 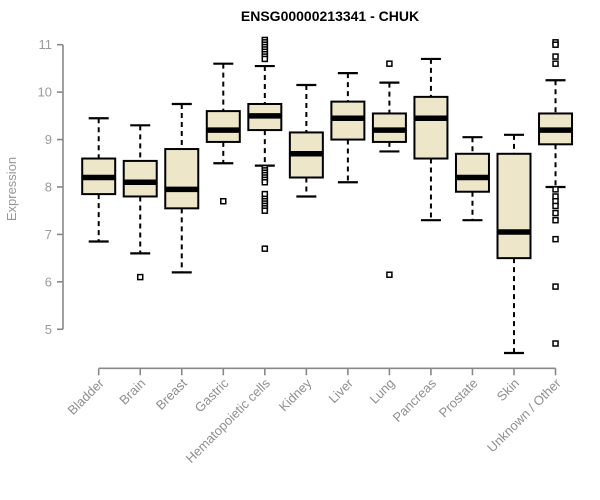 I want to click on x-tick-label-skin: Skin, so click(x=508, y=390).